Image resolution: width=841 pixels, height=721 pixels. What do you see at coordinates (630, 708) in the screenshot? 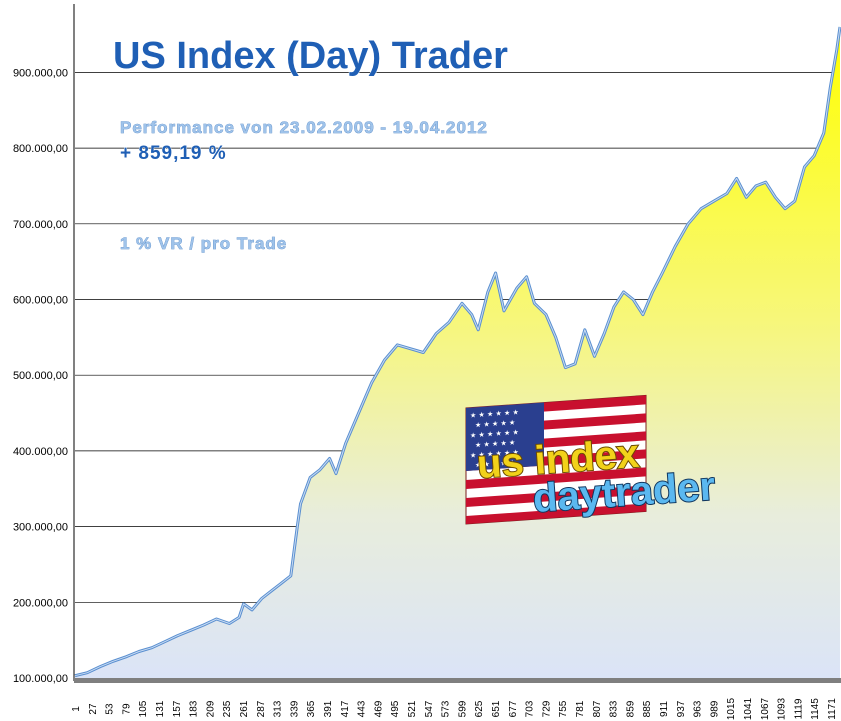
I see `x-tick-label: 859` at bounding box center [630, 708].